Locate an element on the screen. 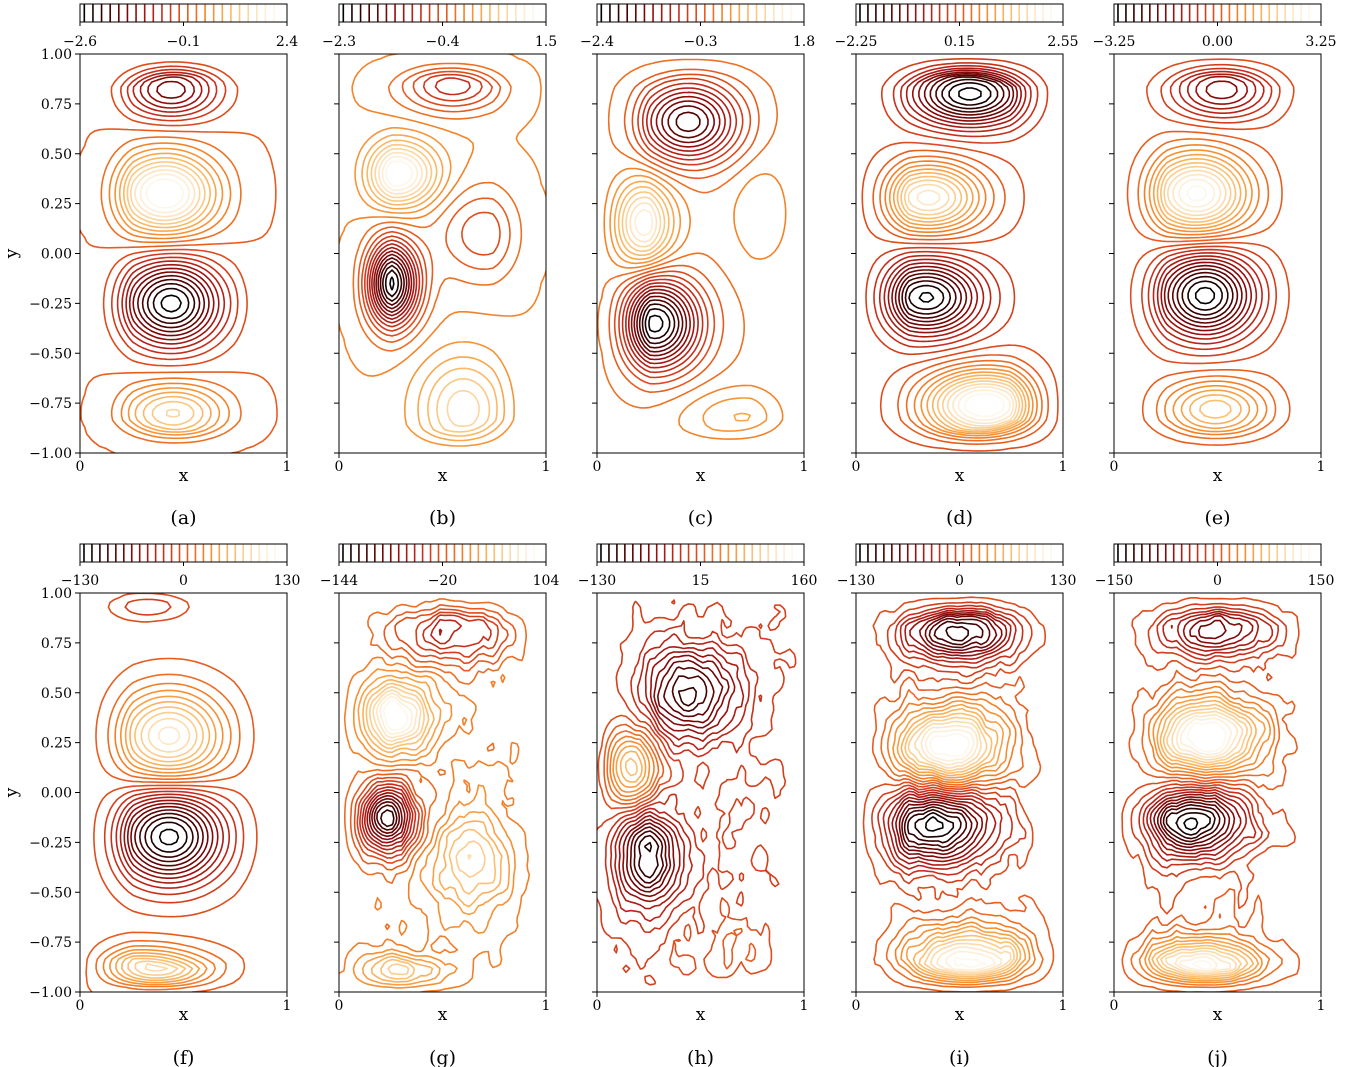 The height and width of the screenshot is (1067, 1370). panel-h-contours is located at coordinates (697, 792).